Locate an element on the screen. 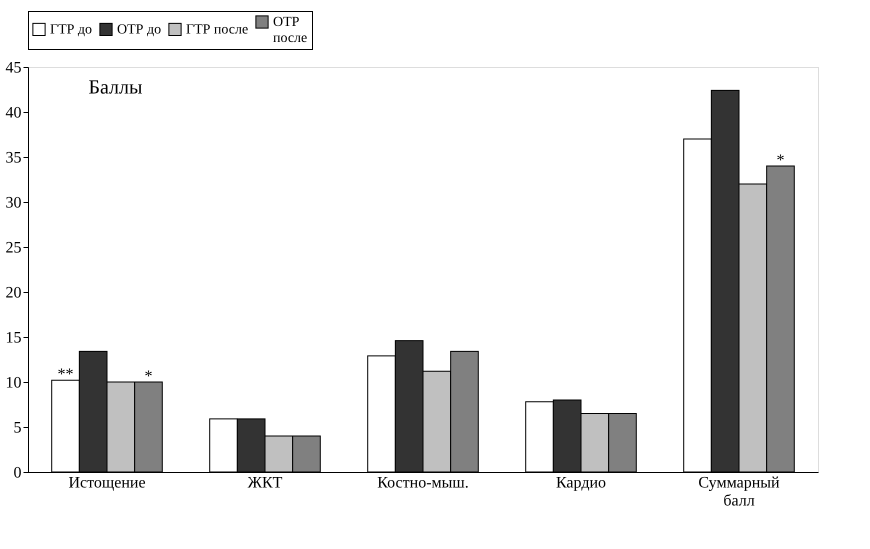 The width and height of the screenshot is (870, 549). y-tick-label: 25 is located at coordinates (14, 248).